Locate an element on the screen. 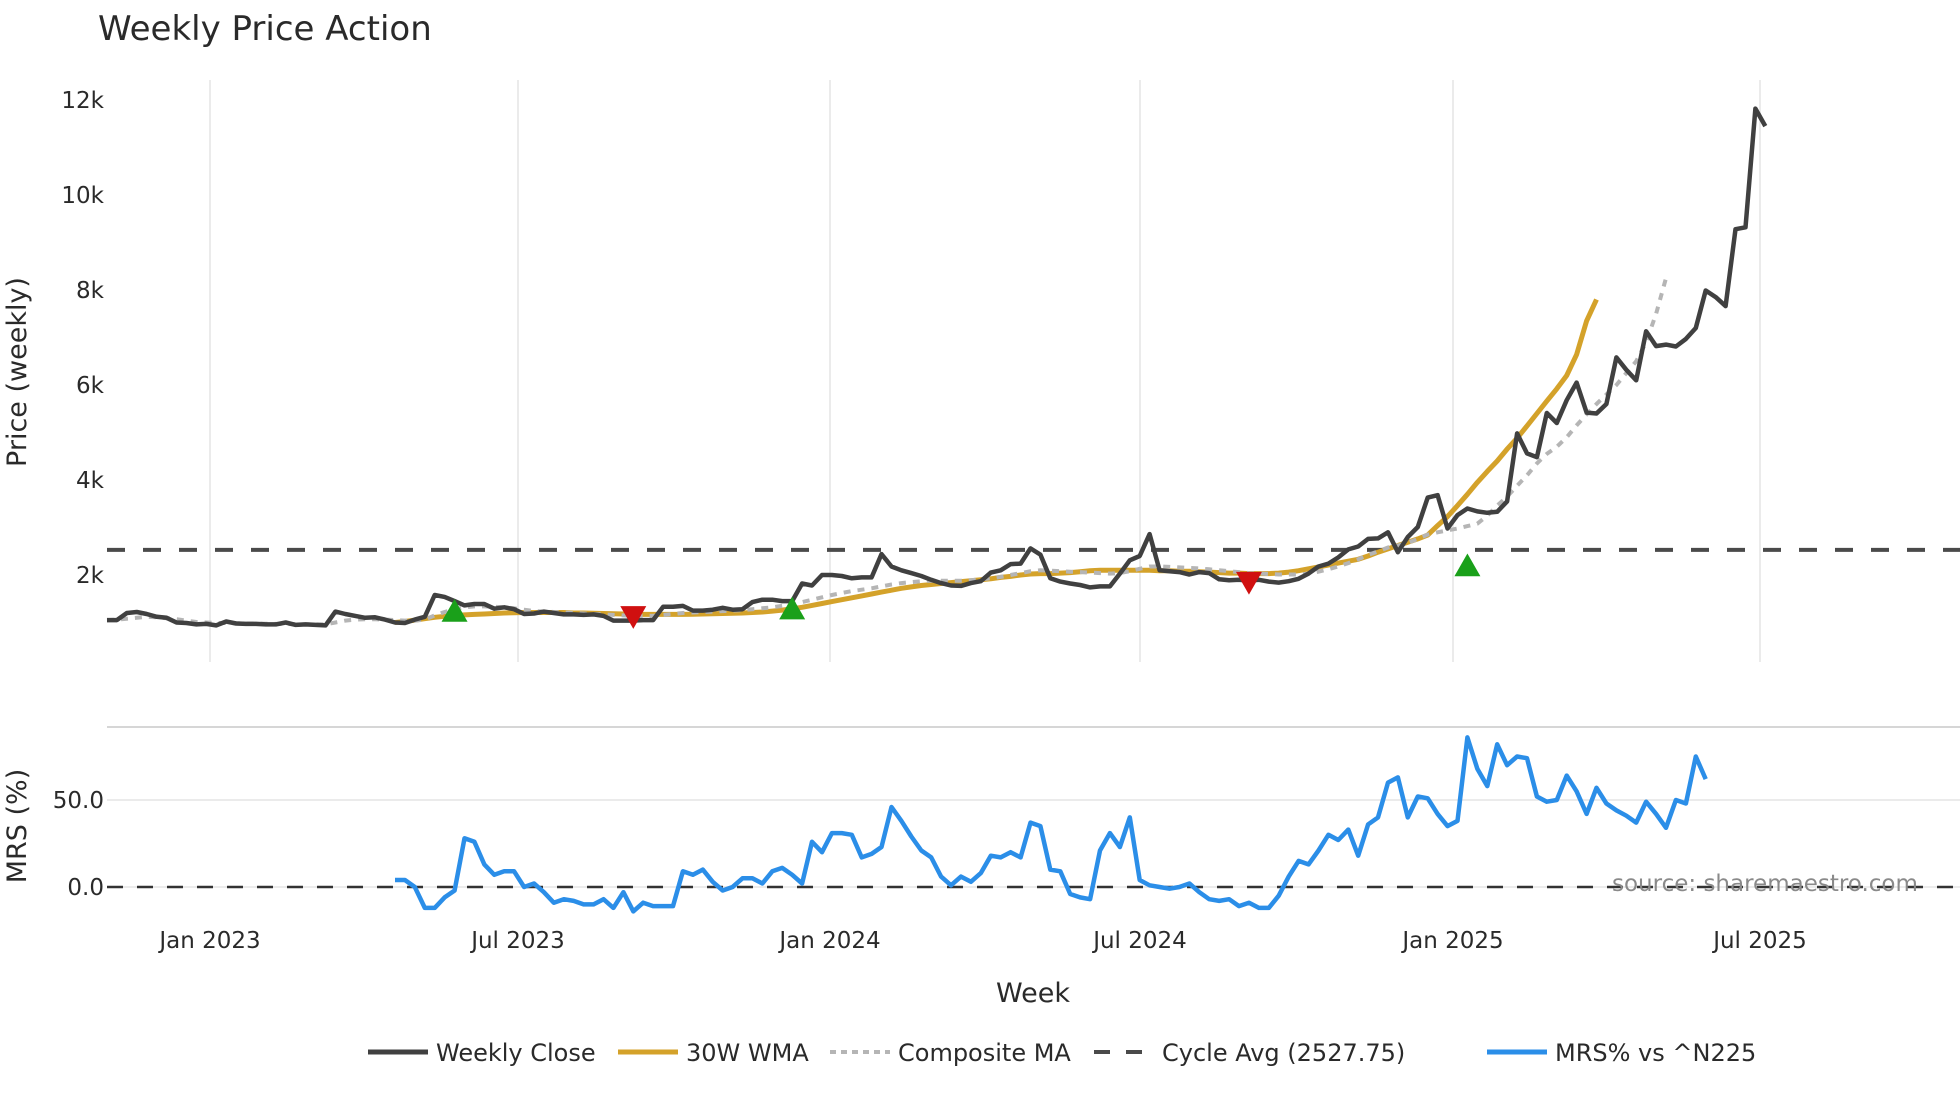 This screenshot has width=1960, height=1102. legend-label: Cycle Avg (2527.75) is located at coordinates (1283, 1053).